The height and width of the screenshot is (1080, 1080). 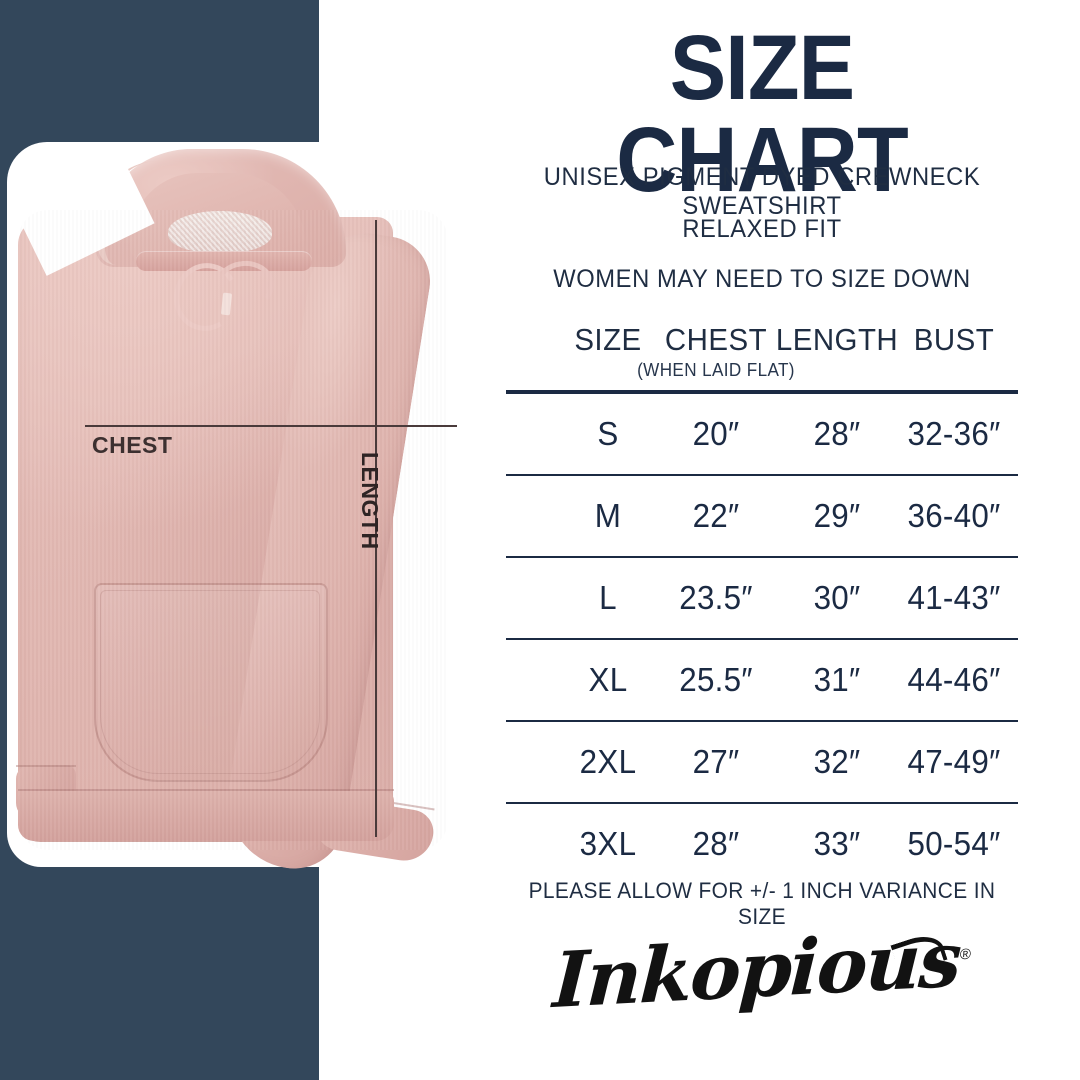 I want to click on subtitle-sizing-advice: WOMEN MAY NEED TO SIZE DOWN, so click(x=762, y=279).